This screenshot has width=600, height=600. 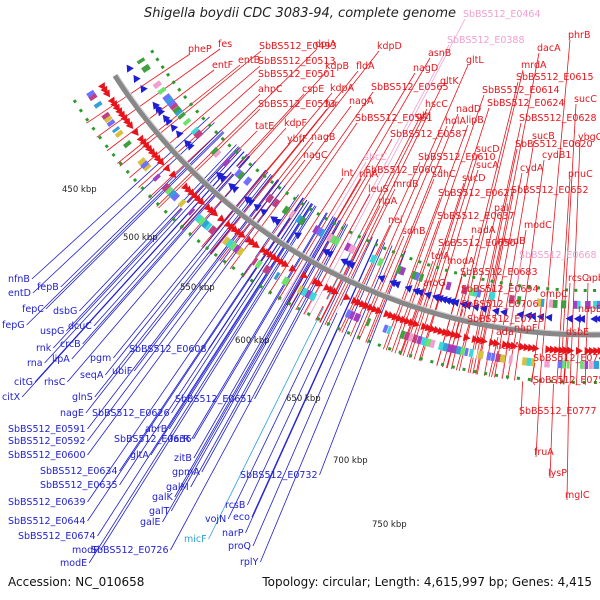 I want to click on forward-gene-label: SbBS512_E0637, so click(x=476, y=216).